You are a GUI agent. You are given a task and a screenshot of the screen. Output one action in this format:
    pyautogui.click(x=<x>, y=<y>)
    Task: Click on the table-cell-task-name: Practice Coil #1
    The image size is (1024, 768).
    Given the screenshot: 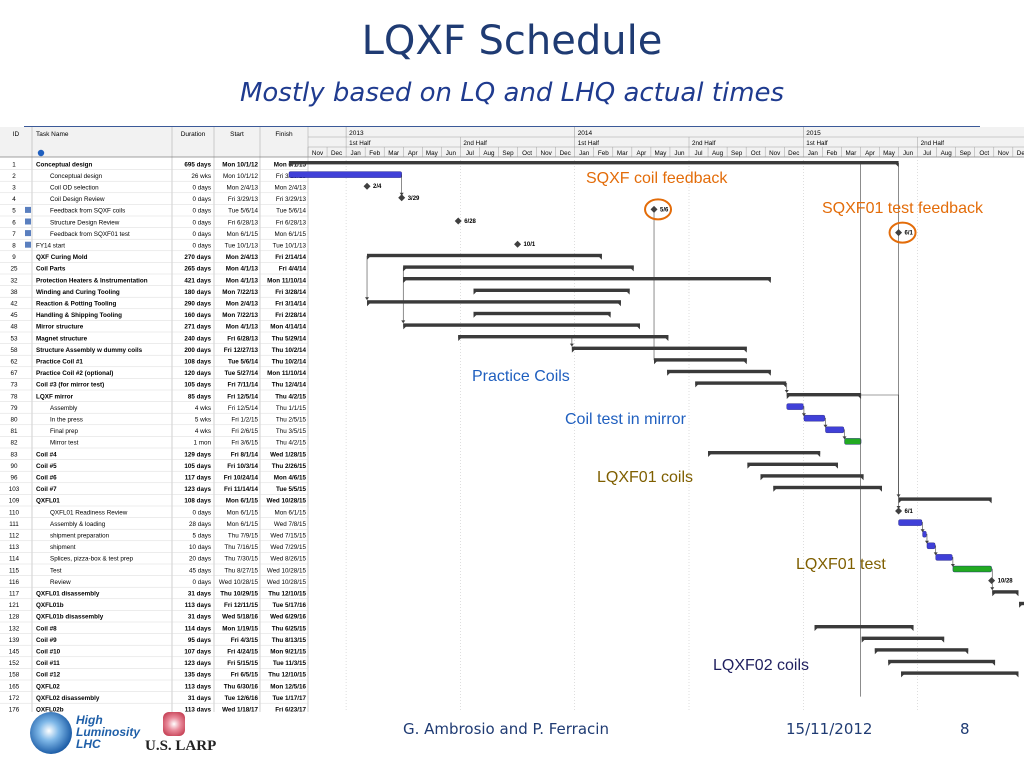 What is the action you would take?
    pyautogui.click(x=59, y=362)
    